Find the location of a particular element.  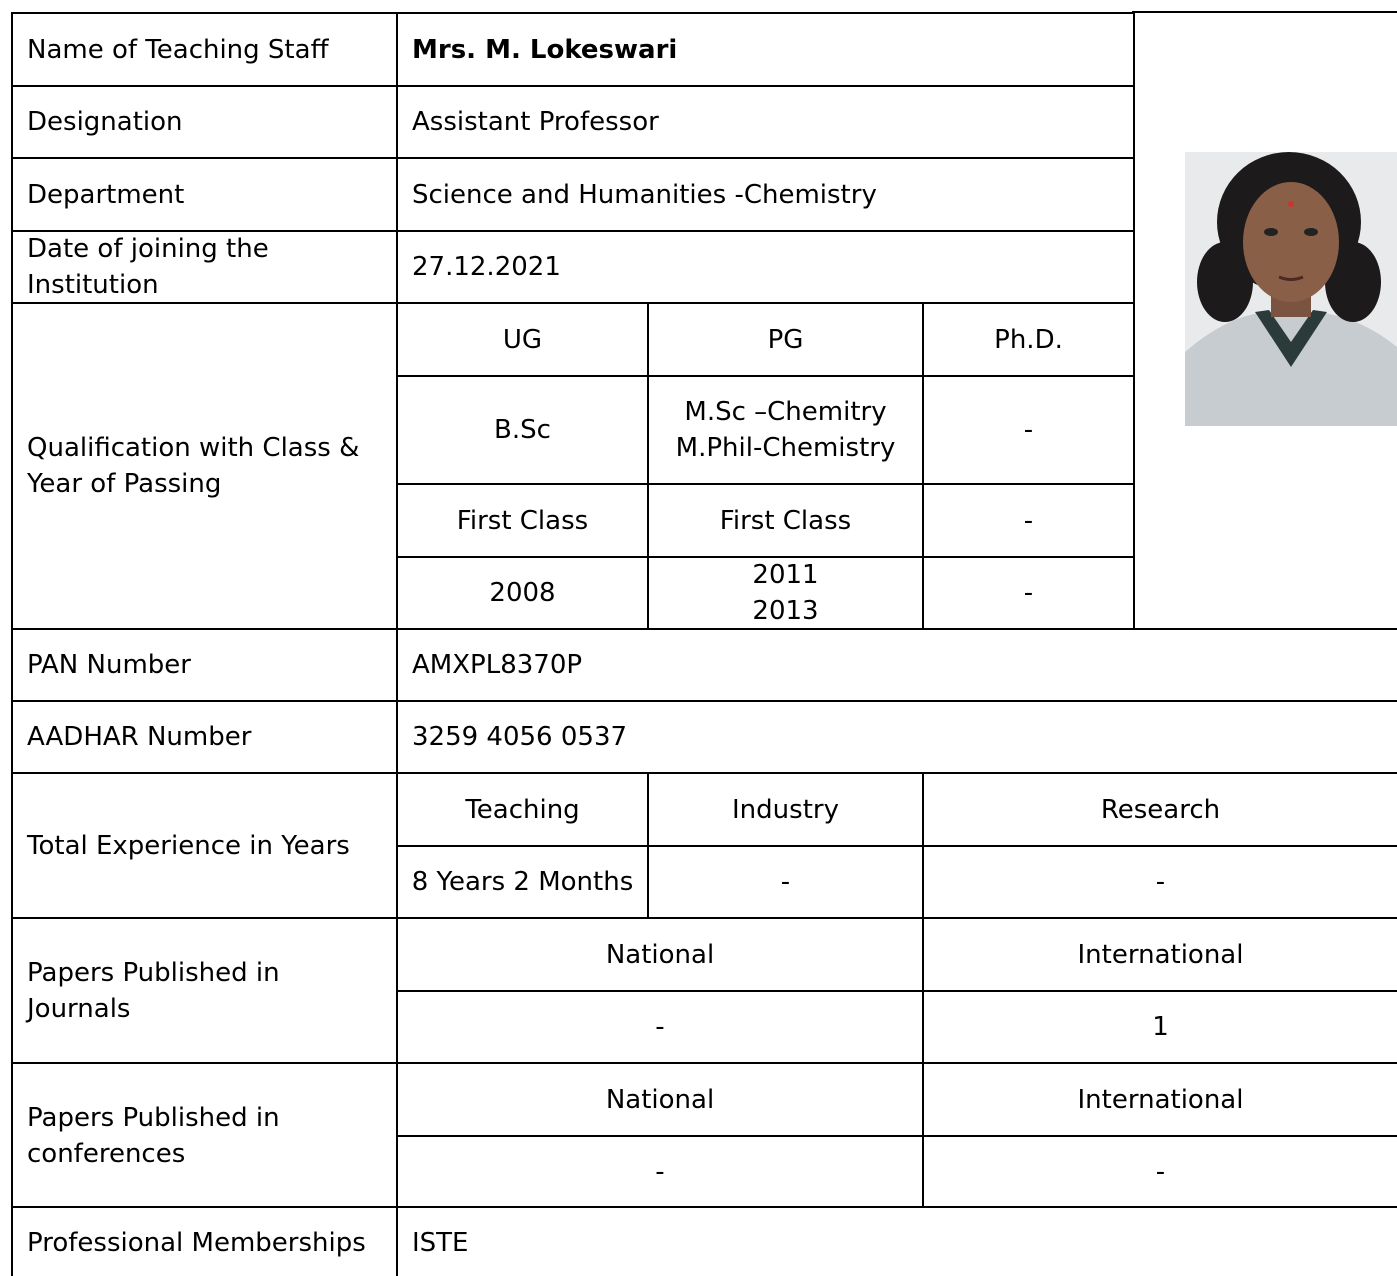

qualification-degree-text: M.Phil-Chemistry is located at coordinates (785, 448).